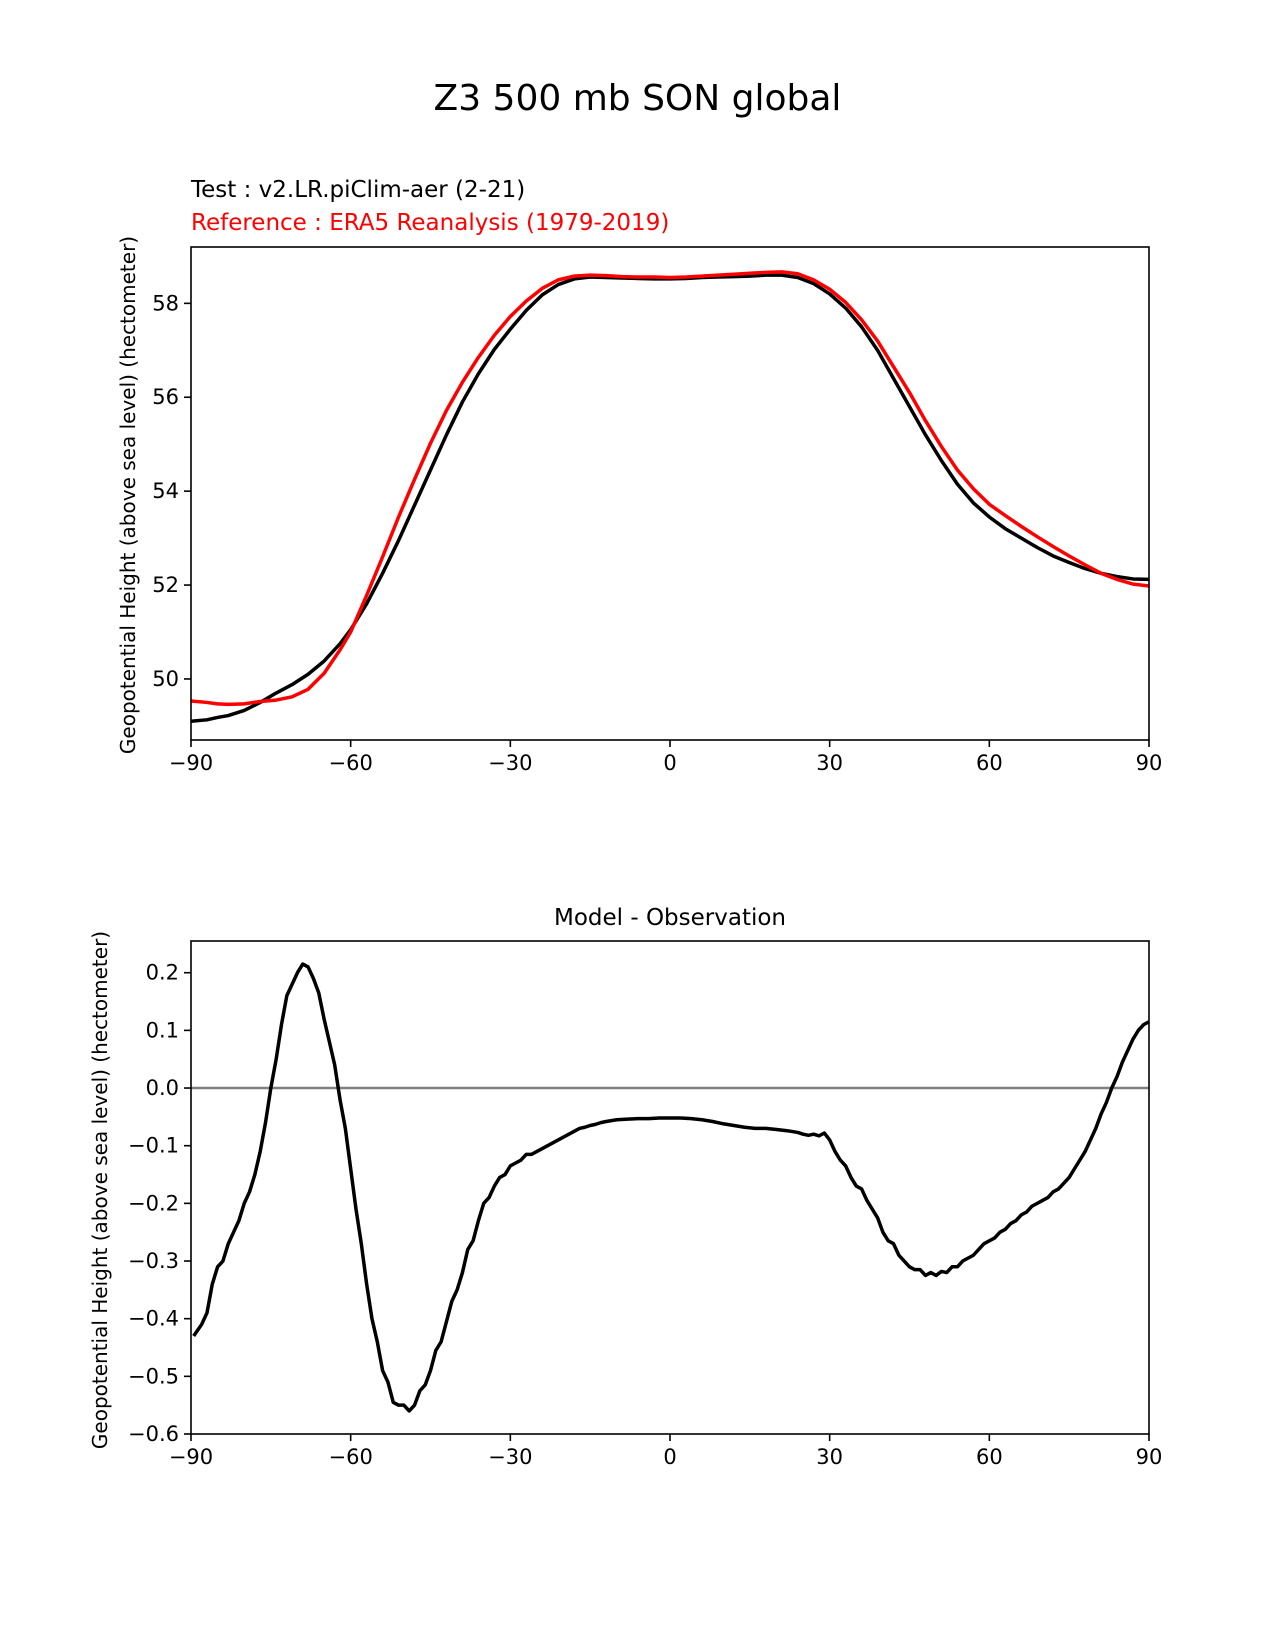 Image resolution: width=1275 pixels, height=1650 pixels. I want to click on top-xtick-label: 90, so click(1149, 763).